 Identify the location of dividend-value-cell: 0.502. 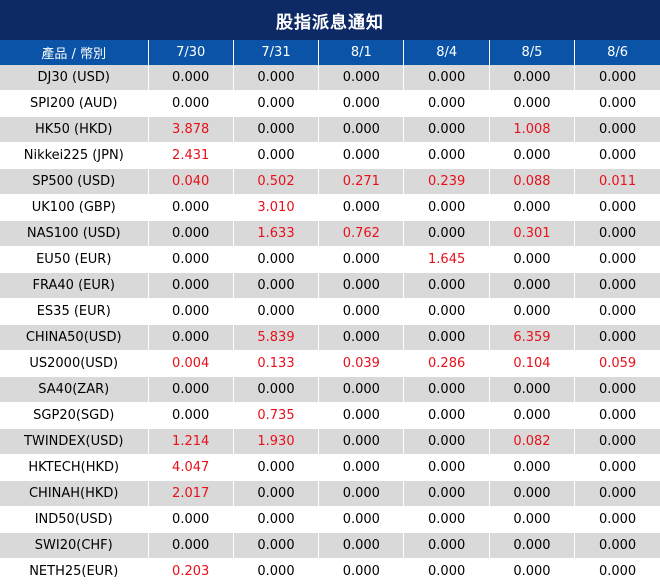
(276, 181).